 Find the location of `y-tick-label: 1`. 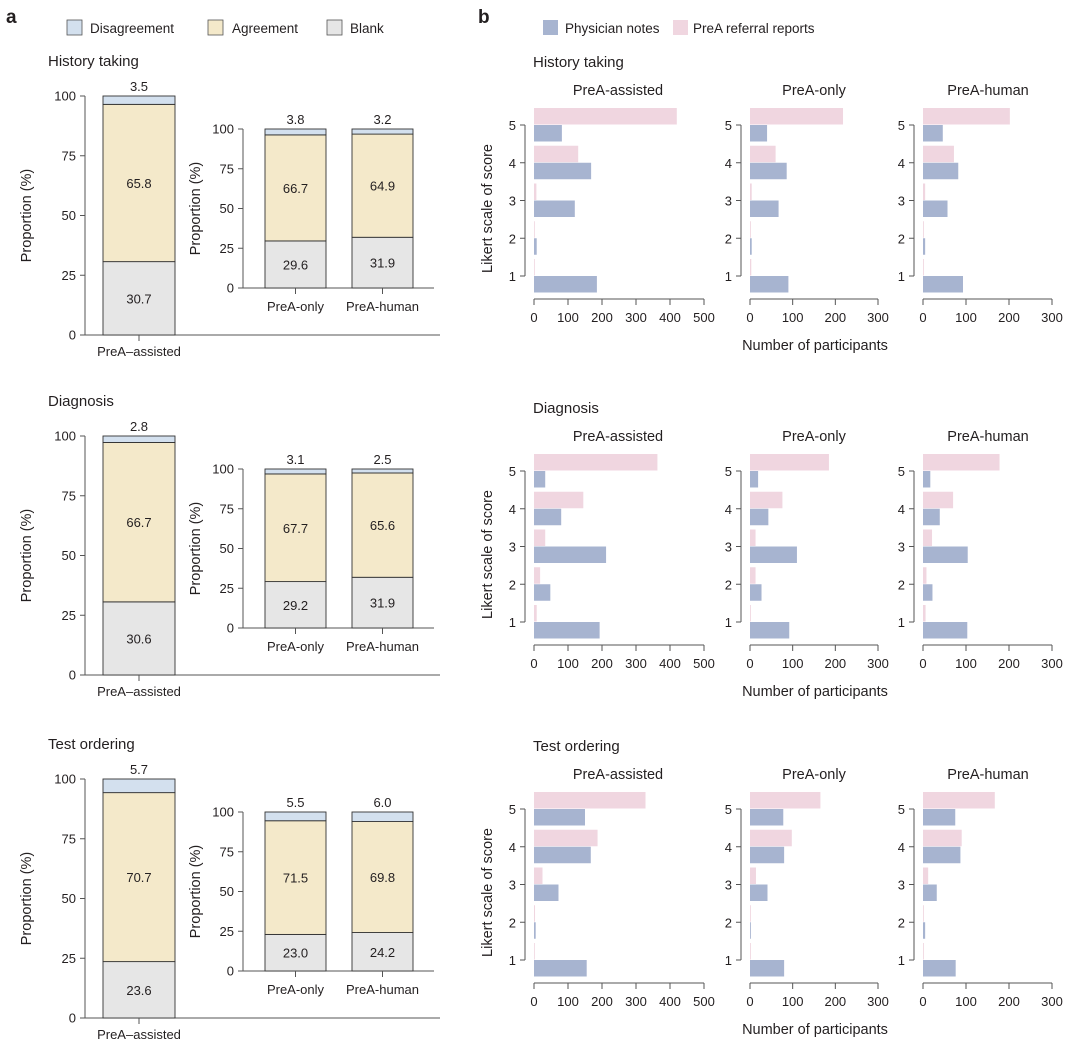

y-tick-label: 1 is located at coordinates (728, 622).